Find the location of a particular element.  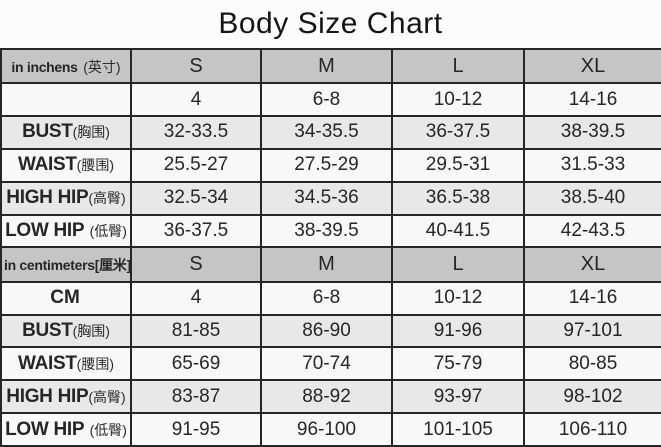

value-cell: 80-85 is located at coordinates (592, 364).